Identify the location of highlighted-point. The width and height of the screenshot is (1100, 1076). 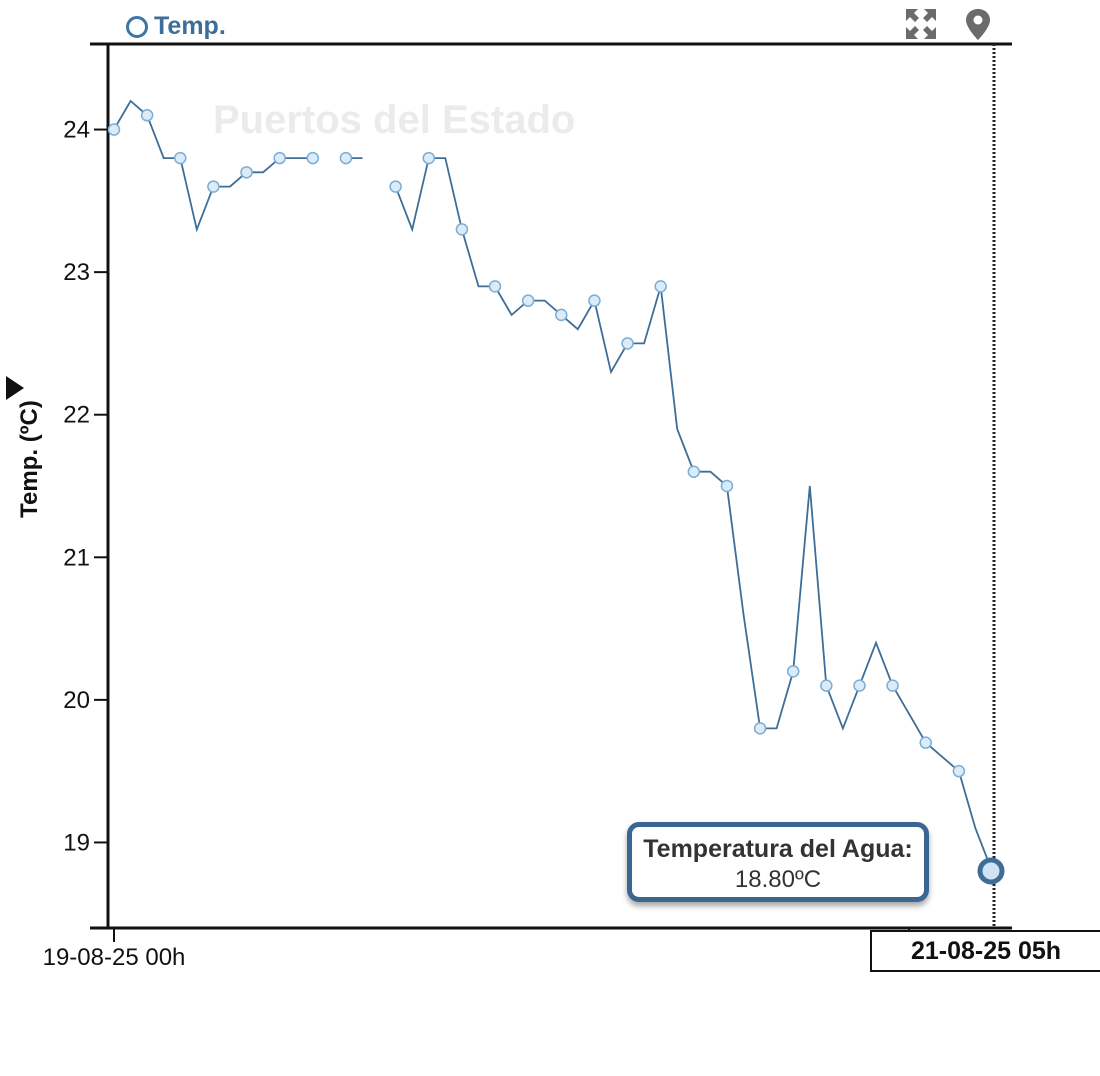
(991, 871).